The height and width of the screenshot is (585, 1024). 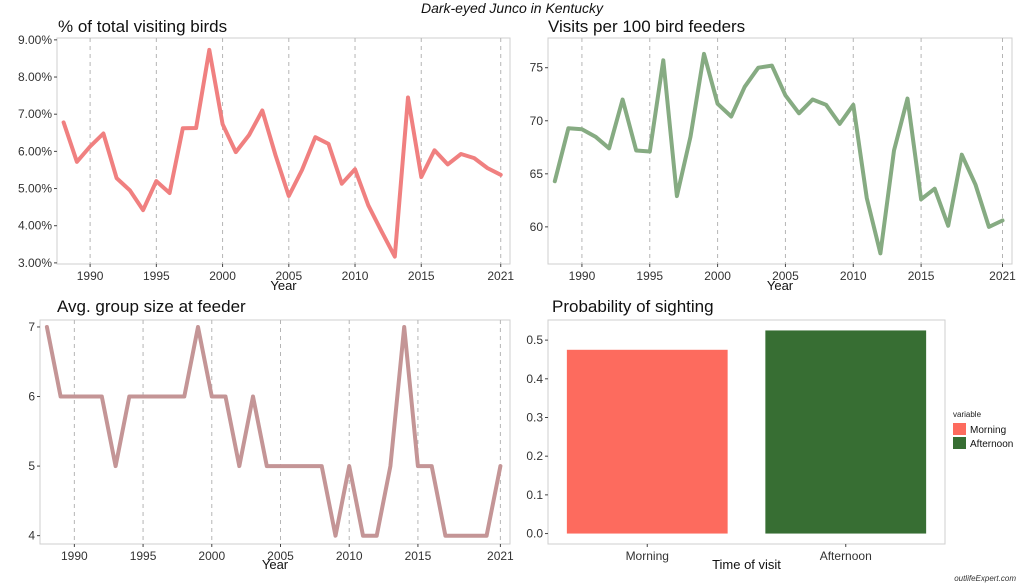 I want to click on y-tick-label: 0.5, so click(x=534, y=340).